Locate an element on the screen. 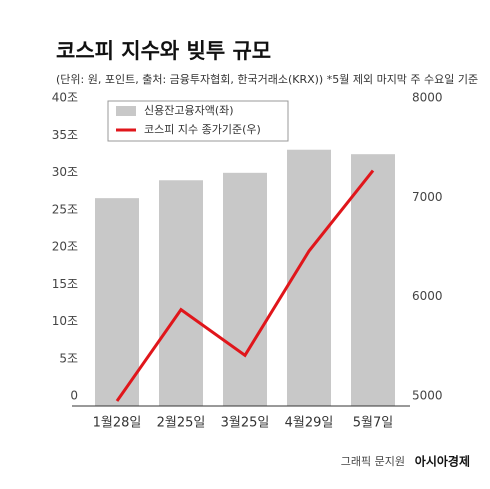 The height and width of the screenshot is (489, 490). y2-tick-label: 5000 is located at coordinates (427, 396).